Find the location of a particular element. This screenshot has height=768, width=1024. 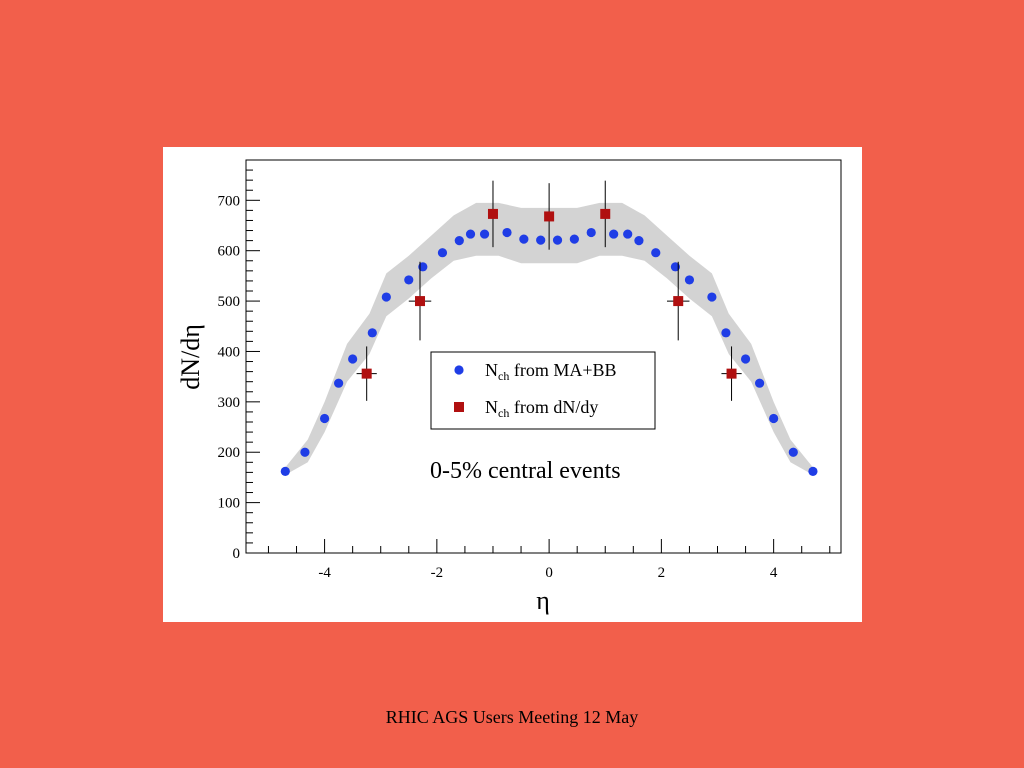

y-tick-label: 700 is located at coordinates (229, 201).